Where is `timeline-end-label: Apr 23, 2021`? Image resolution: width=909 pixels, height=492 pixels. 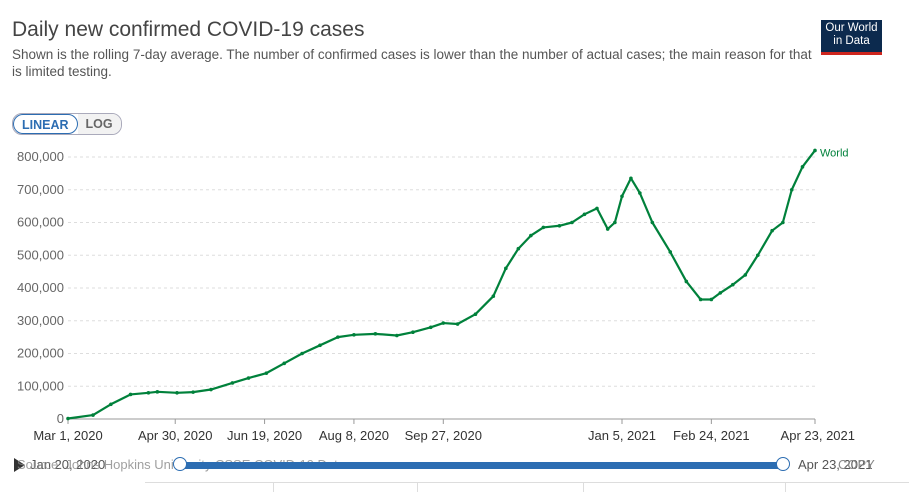
timeline-end-label: Apr 23, 2021 is located at coordinates (835, 464).